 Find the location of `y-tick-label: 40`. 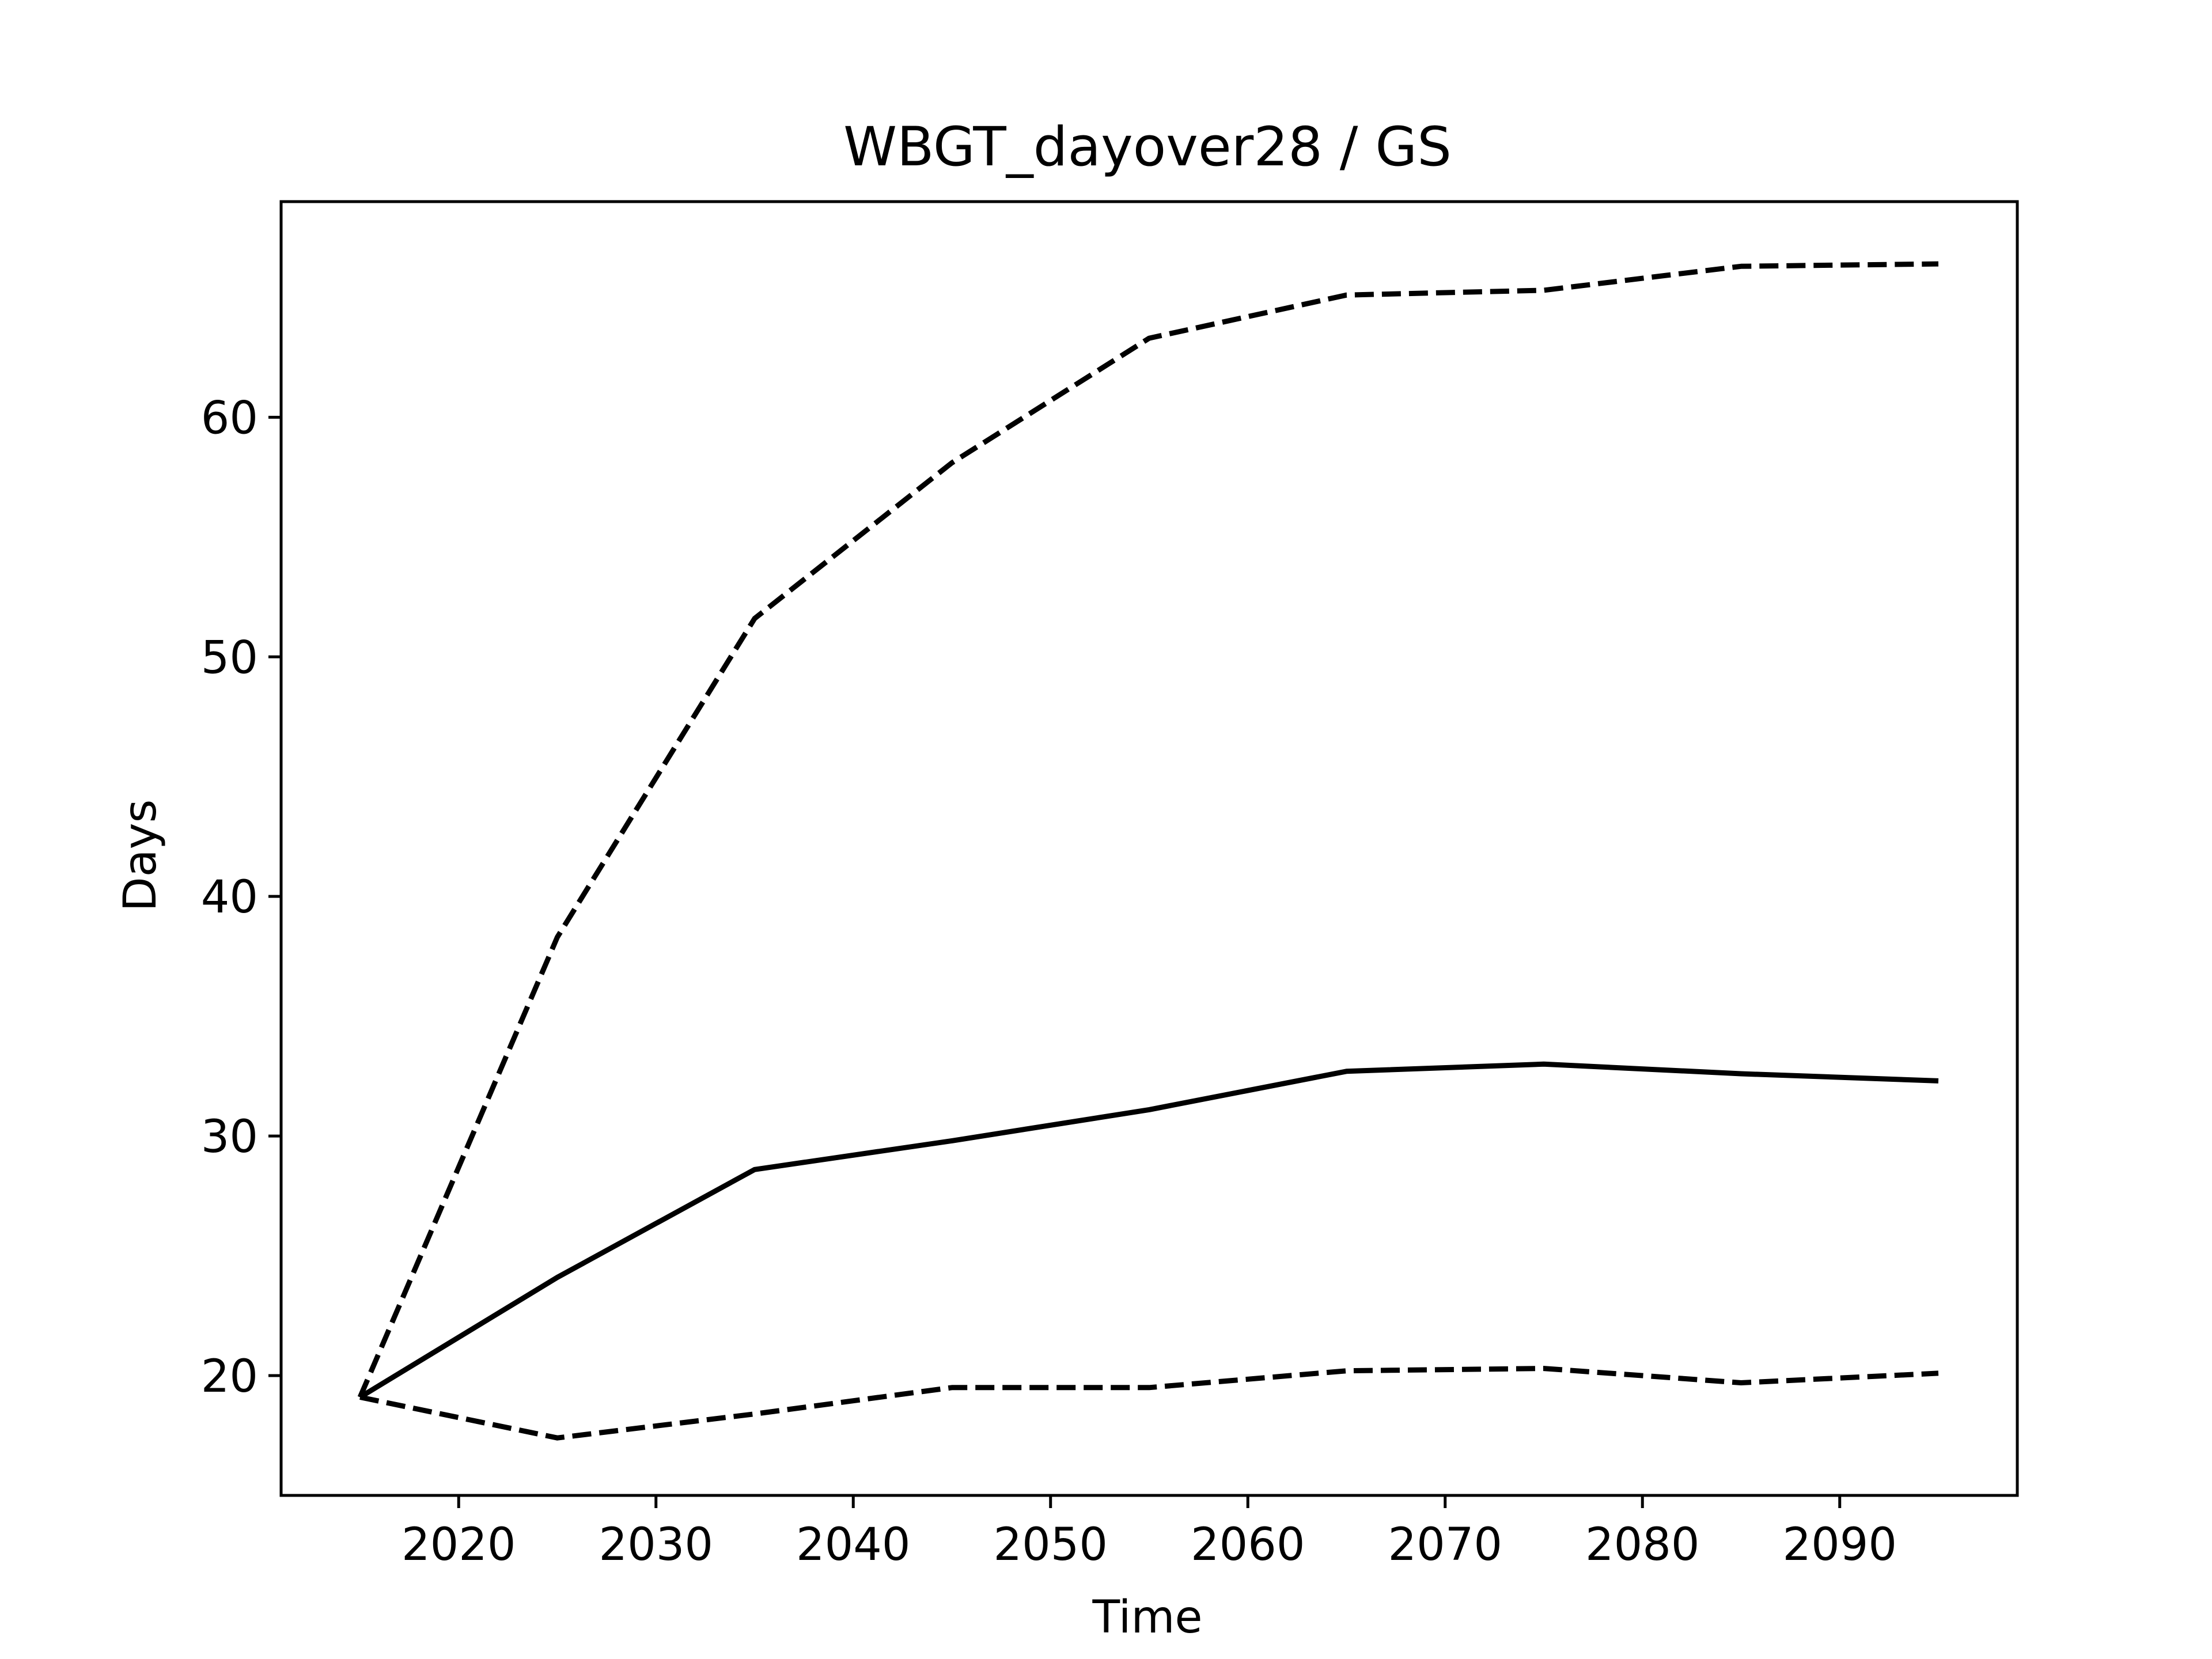

y-tick-label: 40 is located at coordinates (229, 897).